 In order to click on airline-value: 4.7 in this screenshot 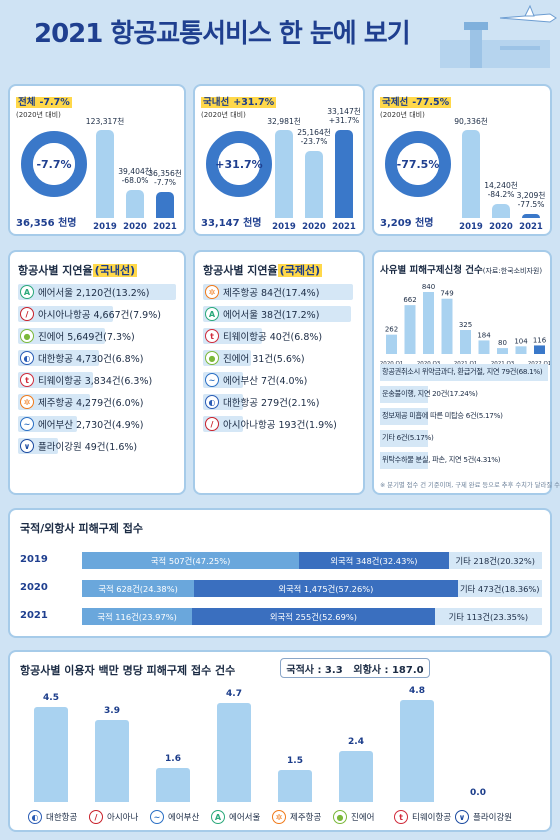, I will do `click(234, 693)`.